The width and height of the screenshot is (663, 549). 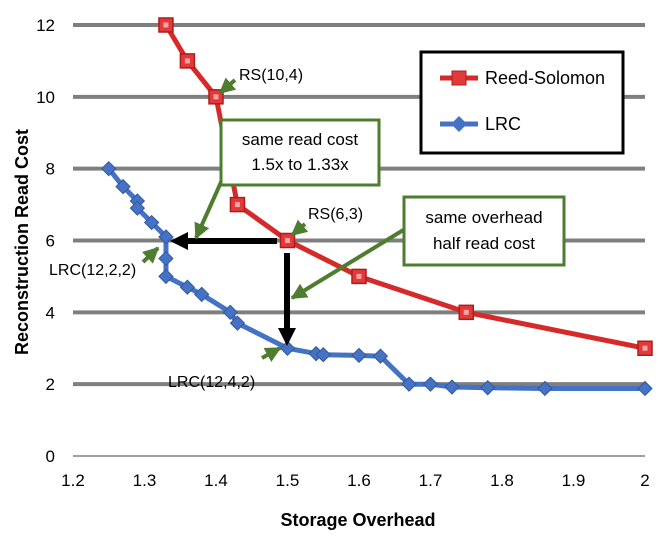 What do you see at coordinates (335, 214) in the screenshot?
I see `rs63-label: RS(6,3)` at bounding box center [335, 214].